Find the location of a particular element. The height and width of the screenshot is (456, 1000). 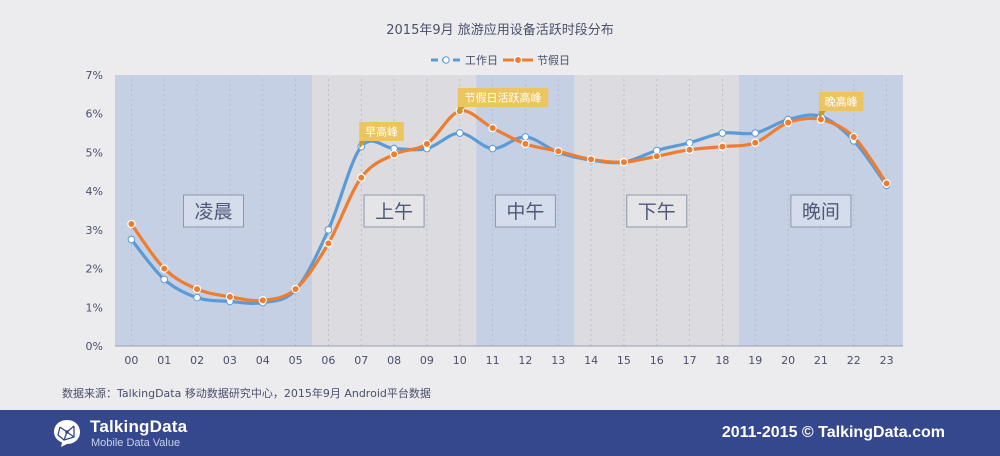

talkingdata-logo-icon is located at coordinates (67, 433).